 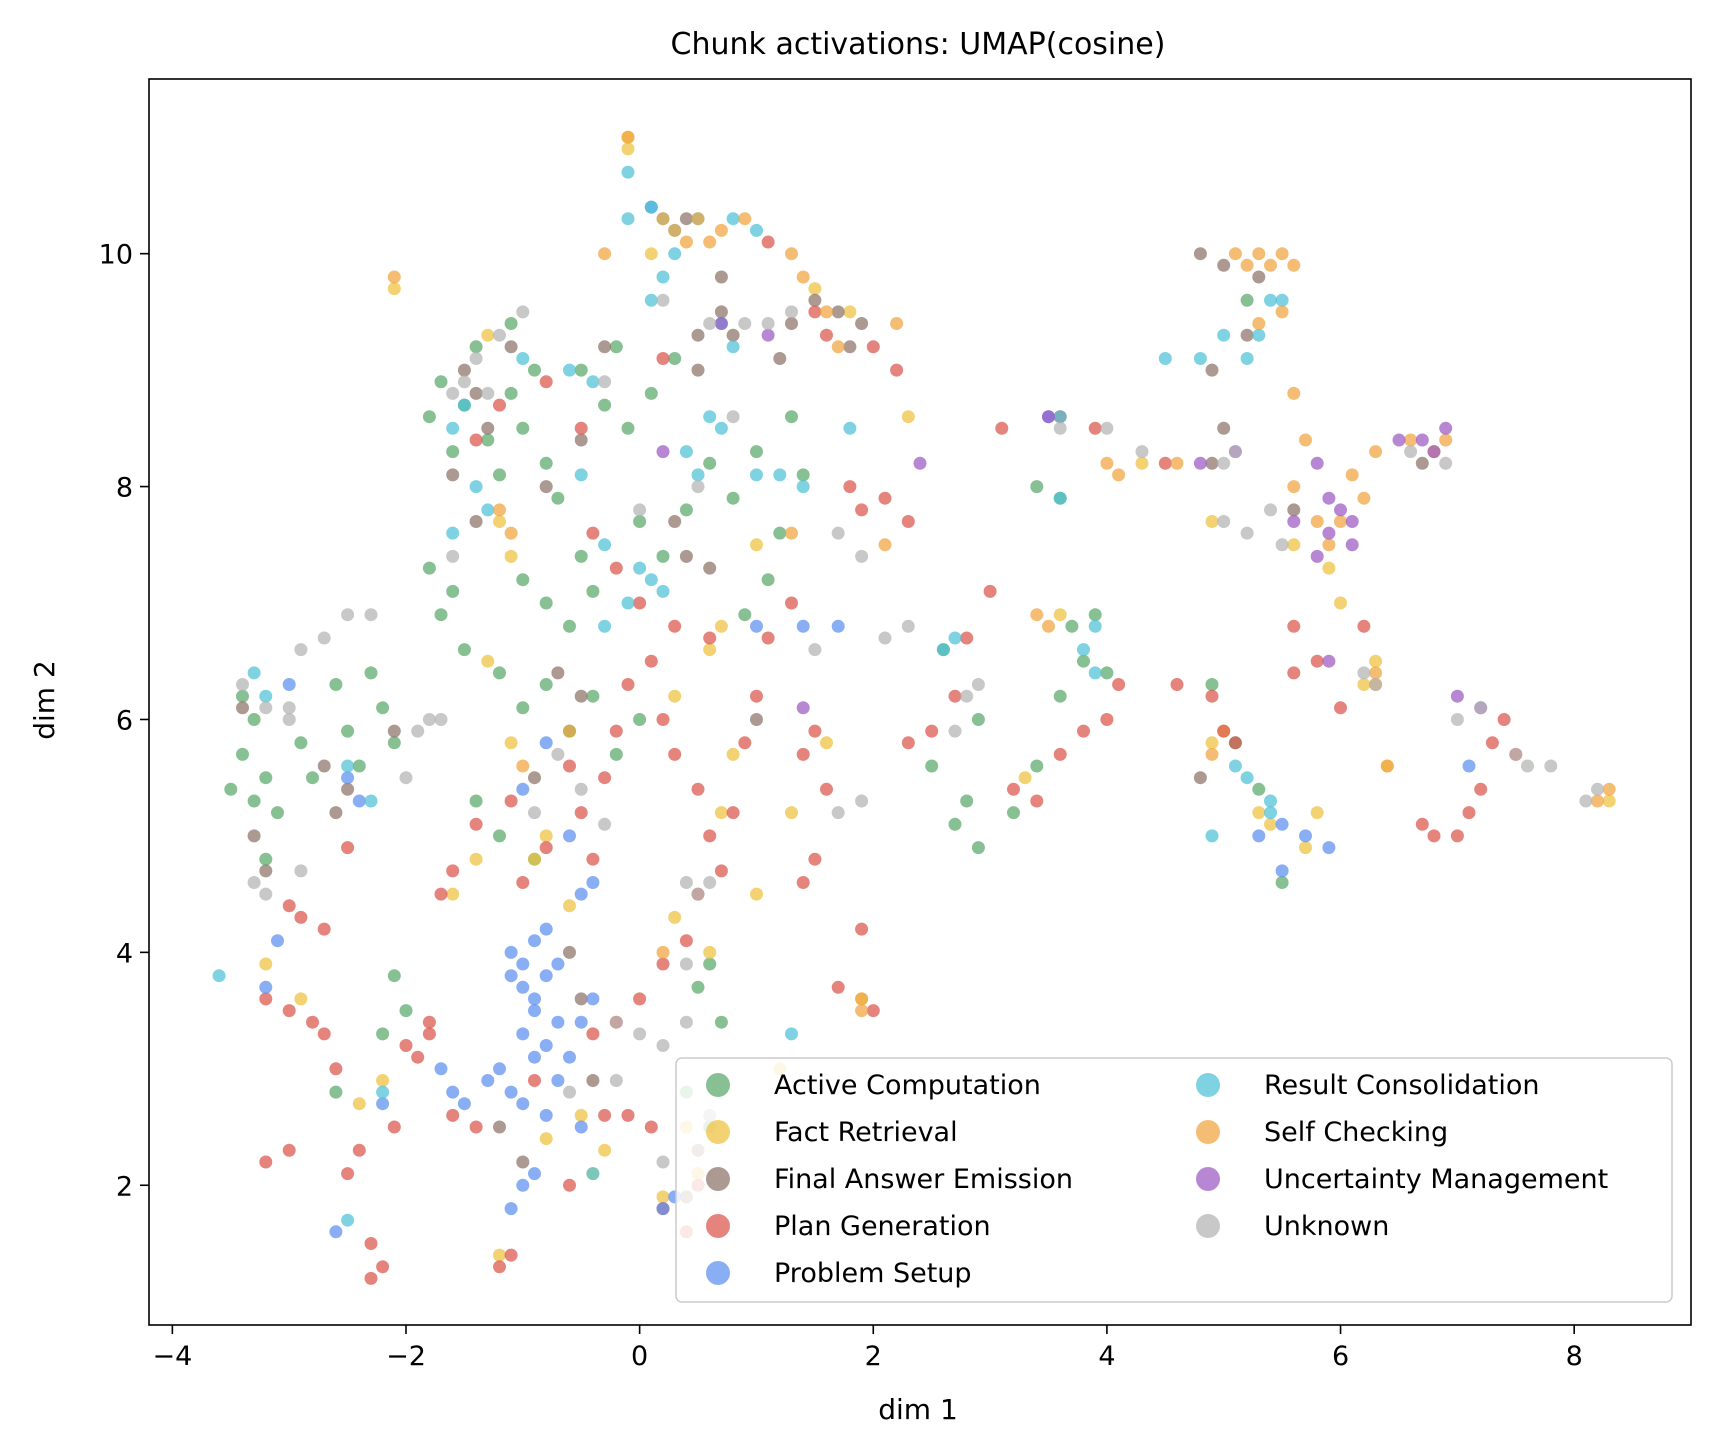 I want to click on x-tick-label: 8, so click(x=1574, y=1356).